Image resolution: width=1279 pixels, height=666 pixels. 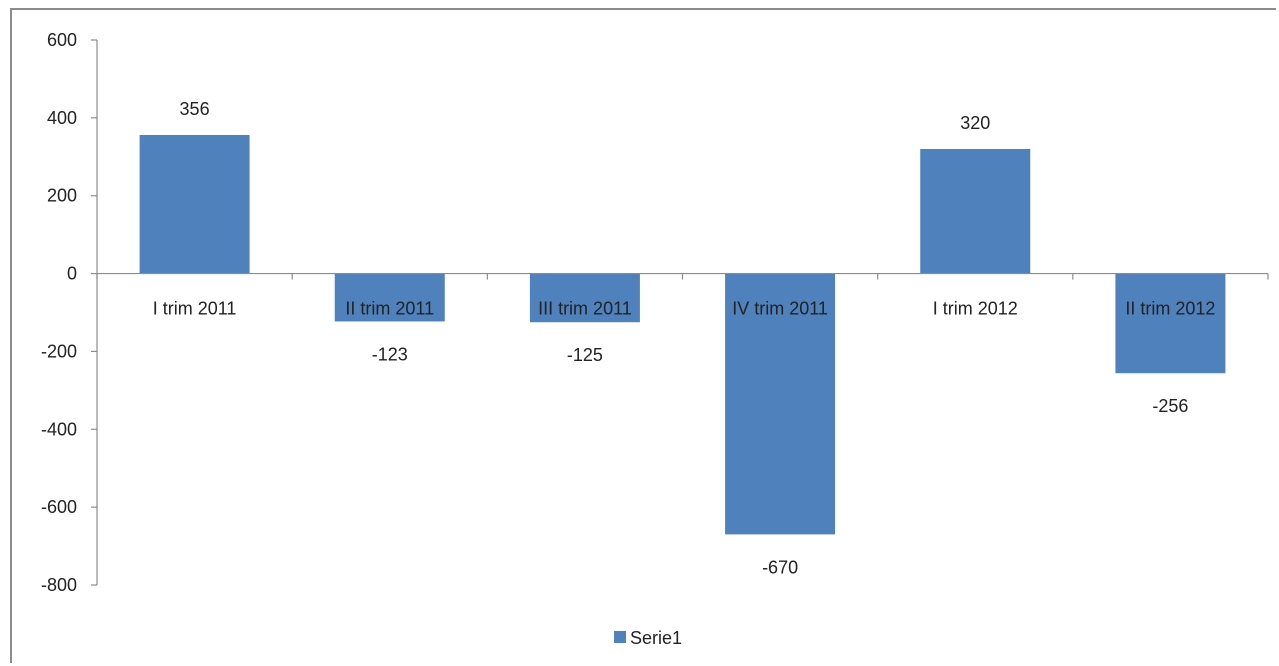 I want to click on category-label: I trim 2012, so click(x=975, y=309).